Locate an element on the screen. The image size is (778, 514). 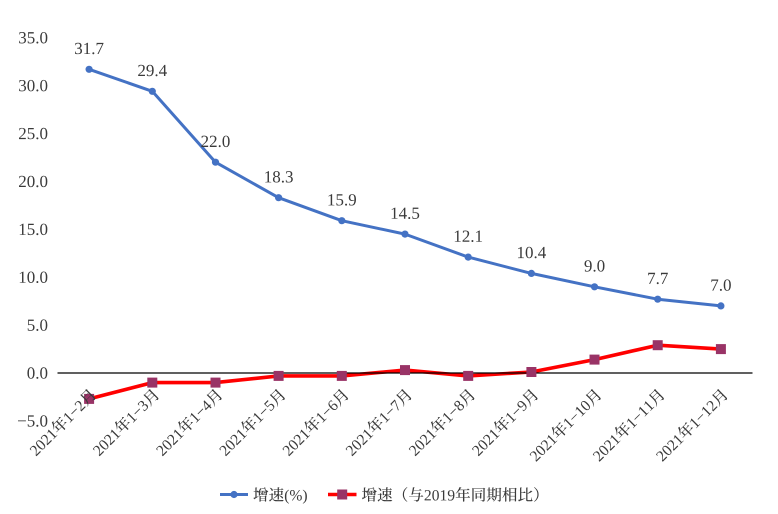
legend is located at coordinates (379, 495).